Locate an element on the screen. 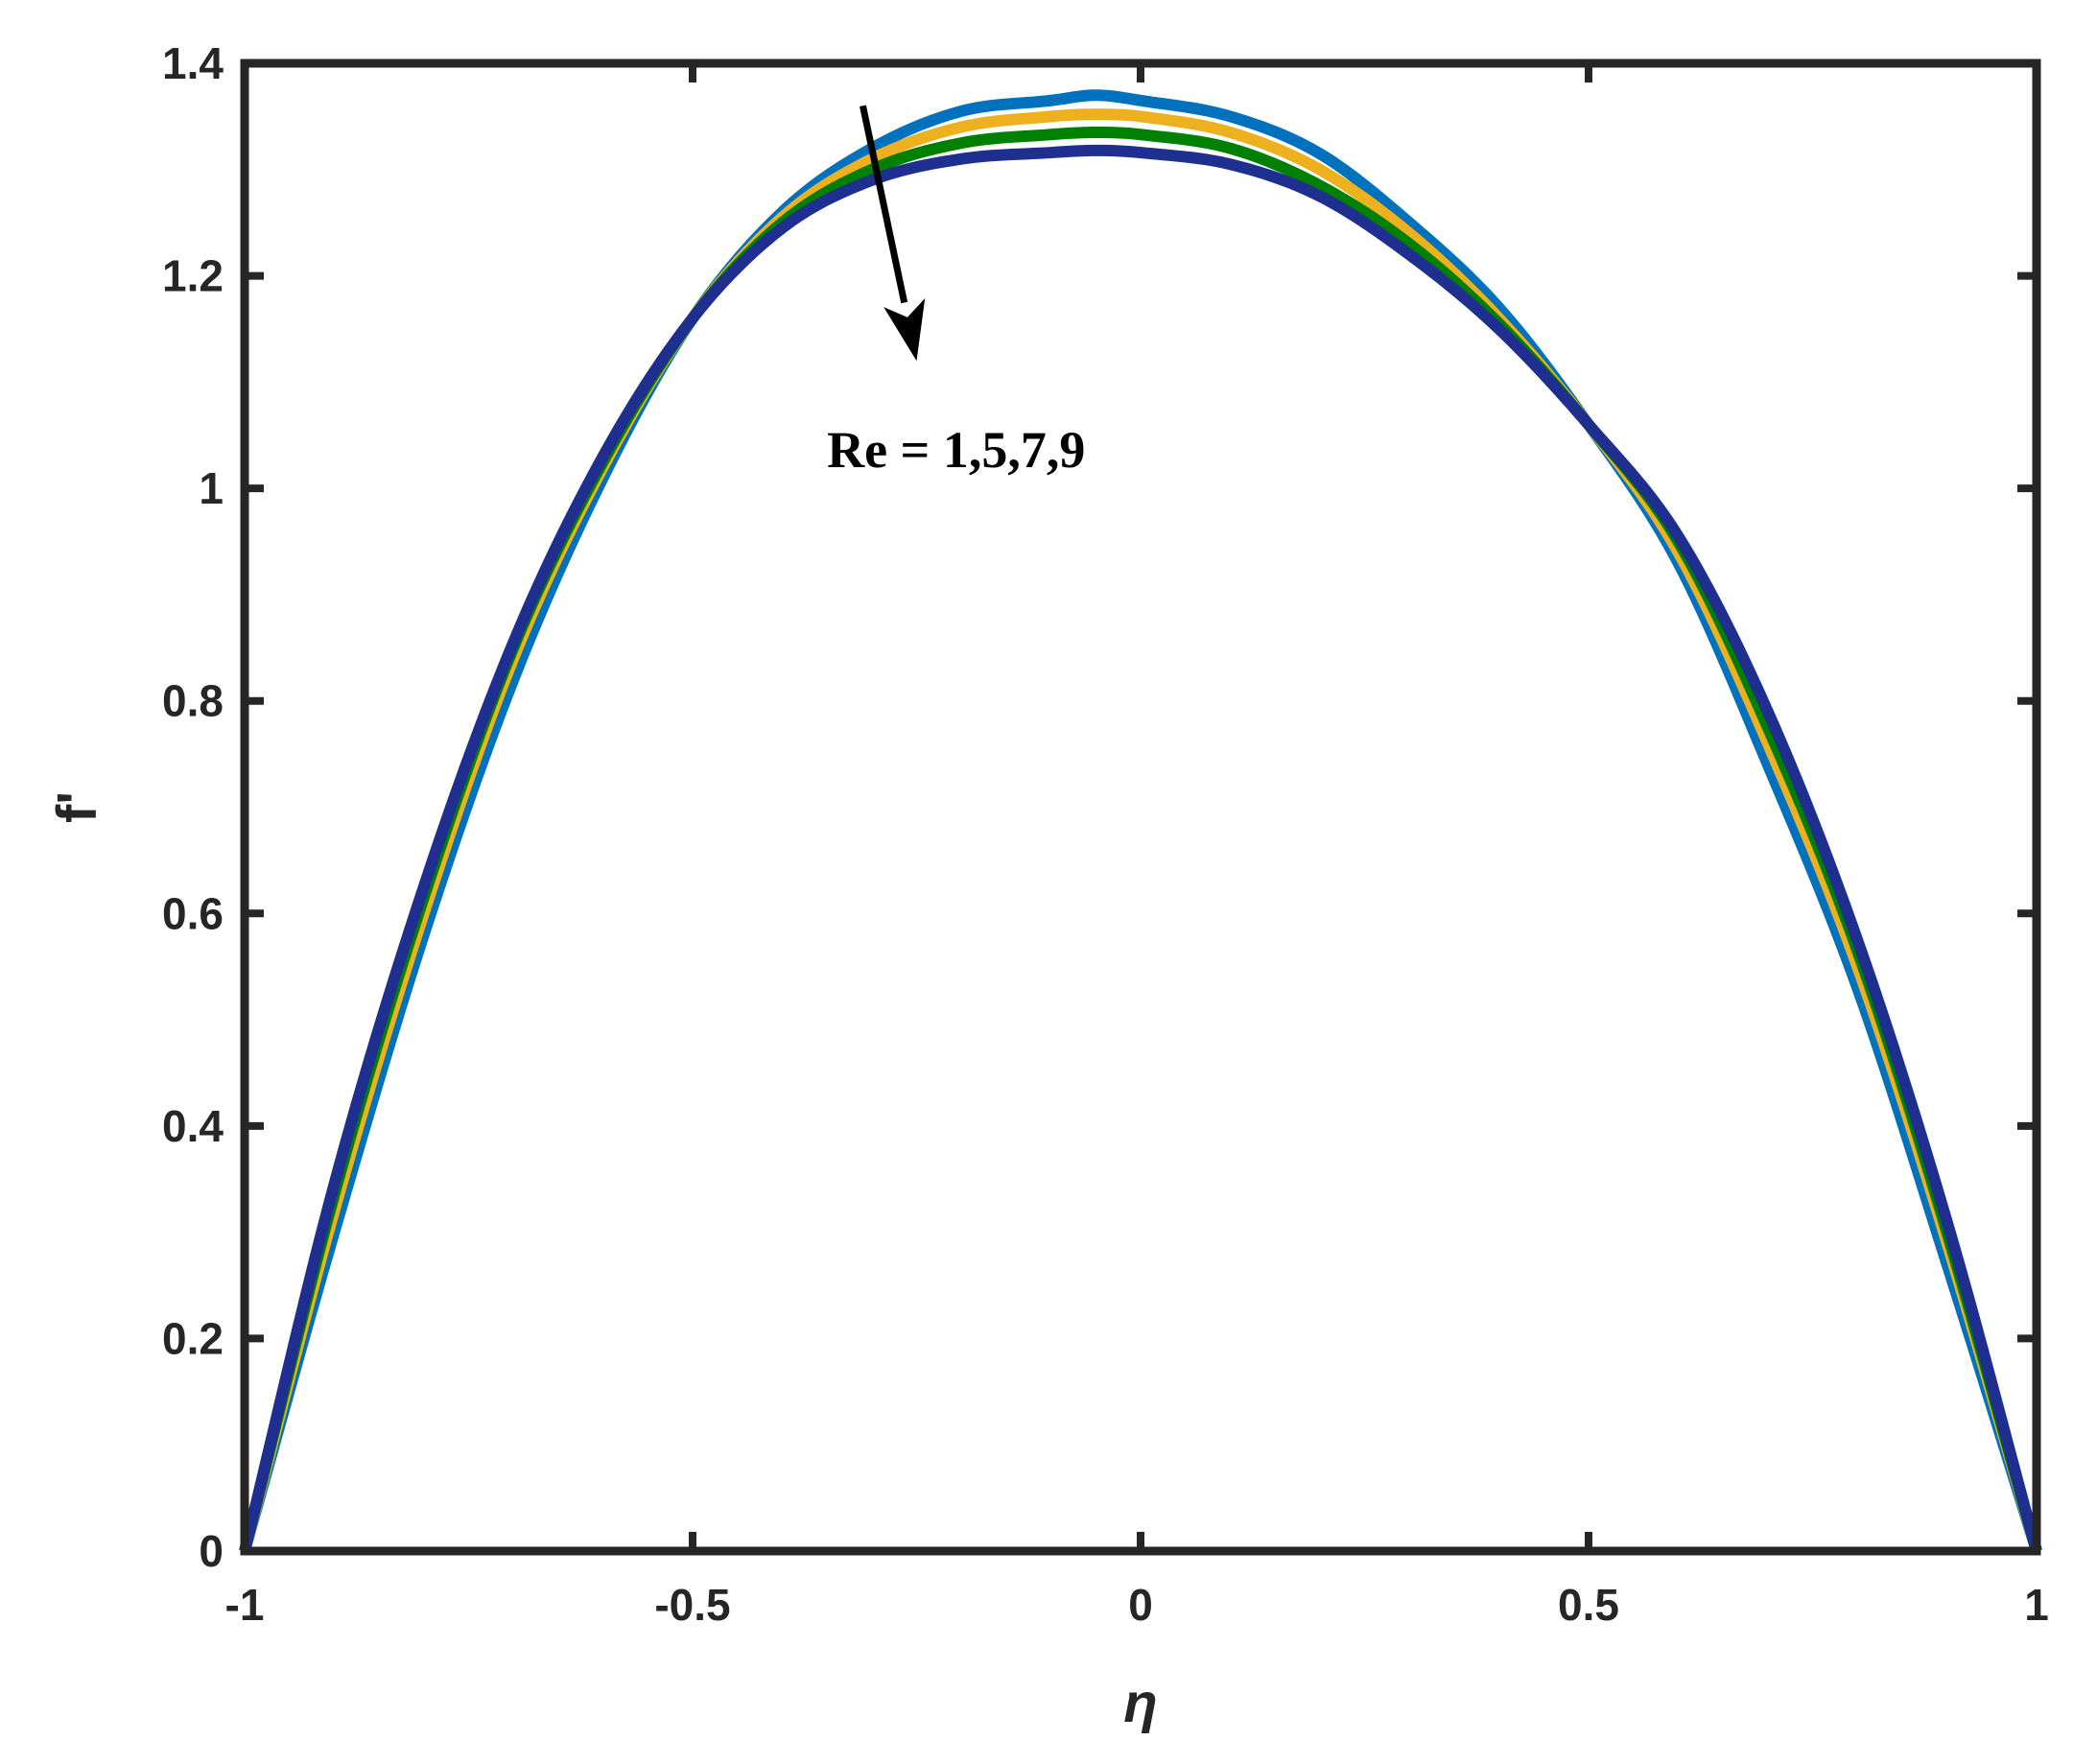  y-tick-label: 0.8 is located at coordinates (193, 701).